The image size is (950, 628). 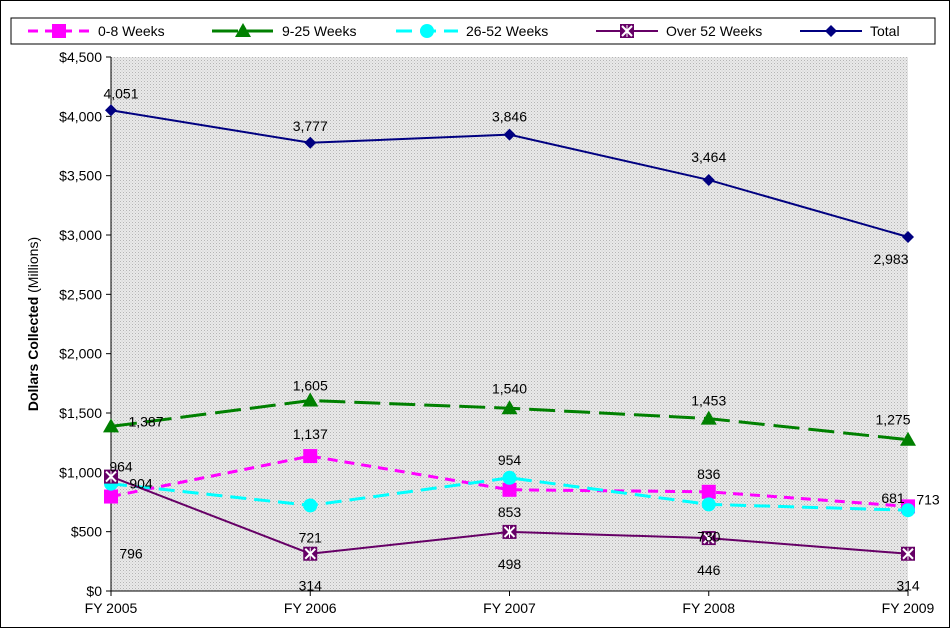 What do you see at coordinates (33, 265) in the screenshot?
I see `y-axis-title-unit: (Millions)` at bounding box center [33, 265].